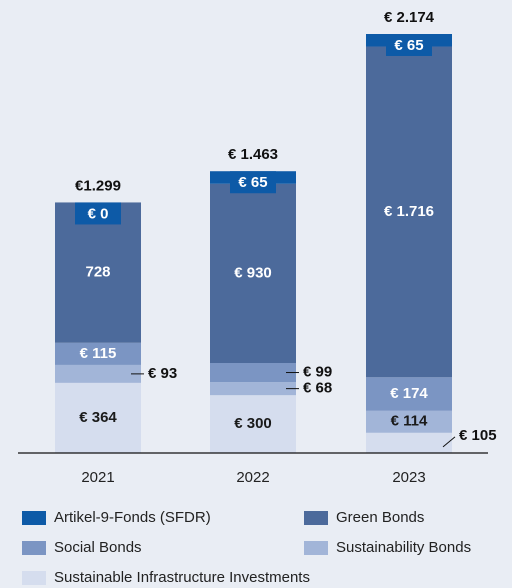  What do you see at coordinates (380, 517) in the screenshot?
I see `legend-label: Green Bonds` at bounding box center [380, 517].